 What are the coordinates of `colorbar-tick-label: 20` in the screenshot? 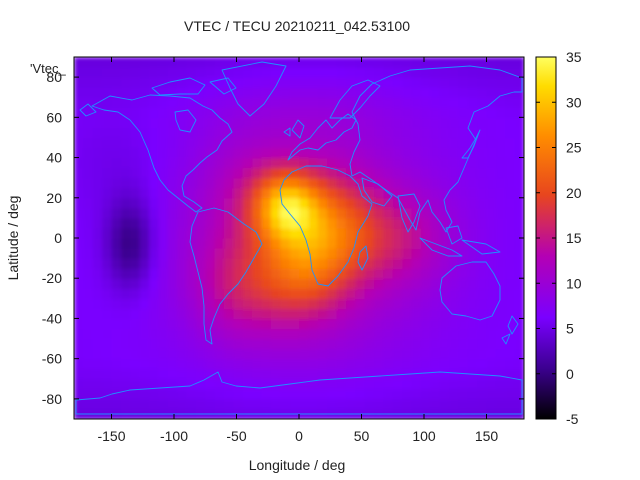 It's located at (574, 193).